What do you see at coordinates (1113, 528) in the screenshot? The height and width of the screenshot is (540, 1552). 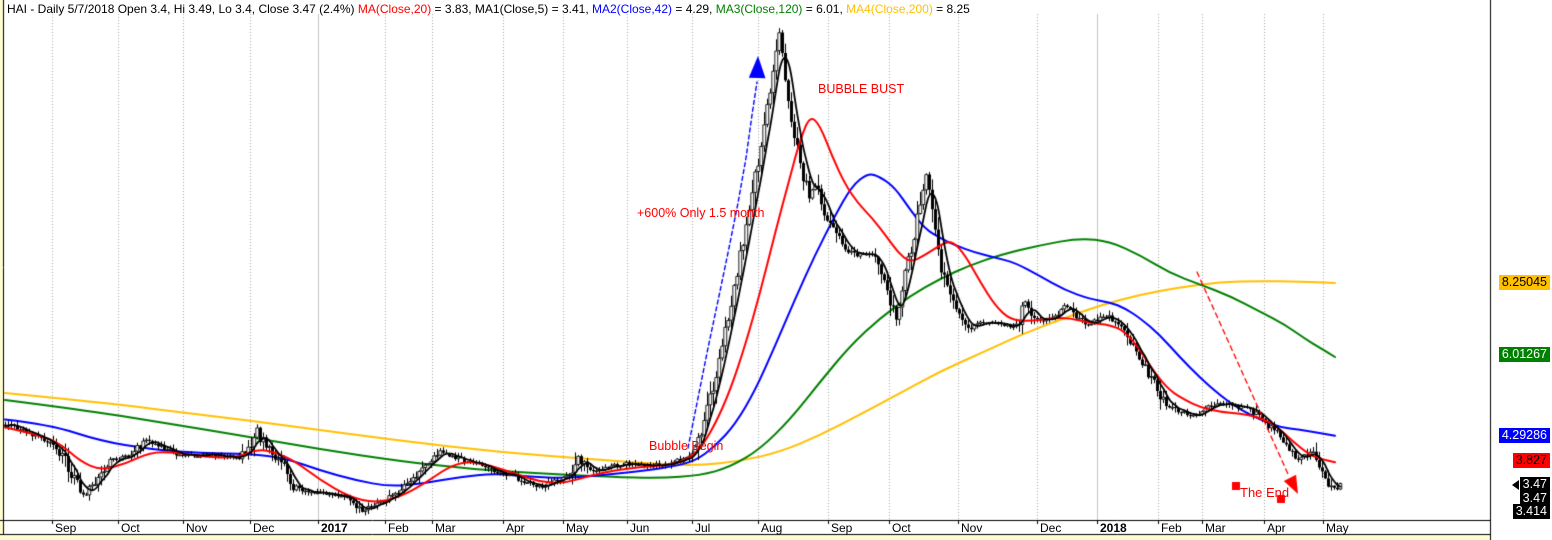 I see `x-axis-label: 2018` at bounding box center [1113, 528].